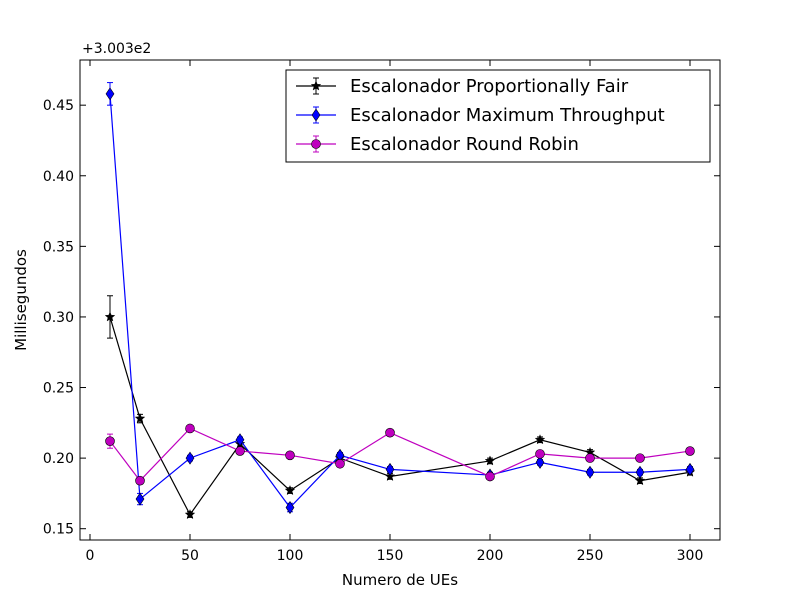  Describe the element at coordinates (58, 247) in the screenshot. I see `y-tick-label: 0.35` at that location.